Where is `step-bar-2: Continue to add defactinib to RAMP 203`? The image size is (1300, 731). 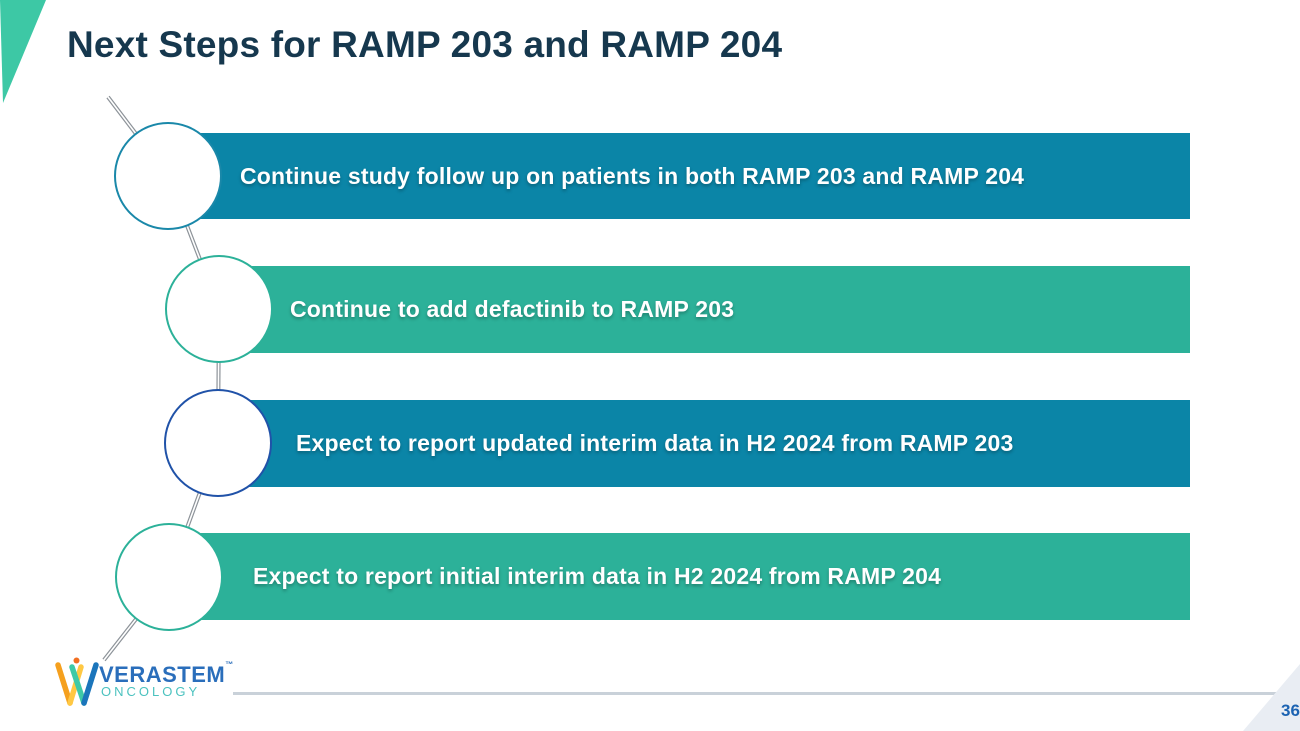 step-bar-2: Continue to add defactinib to RAMP 203 is located at coordinates (715, 309).